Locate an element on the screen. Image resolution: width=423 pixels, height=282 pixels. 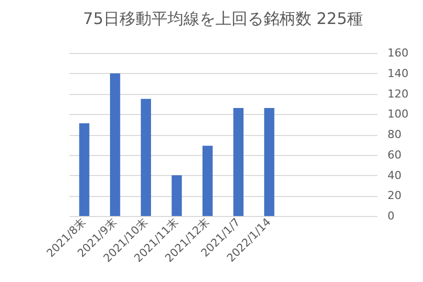
y-tick-label: 20 is located at coordinates (395, 195).